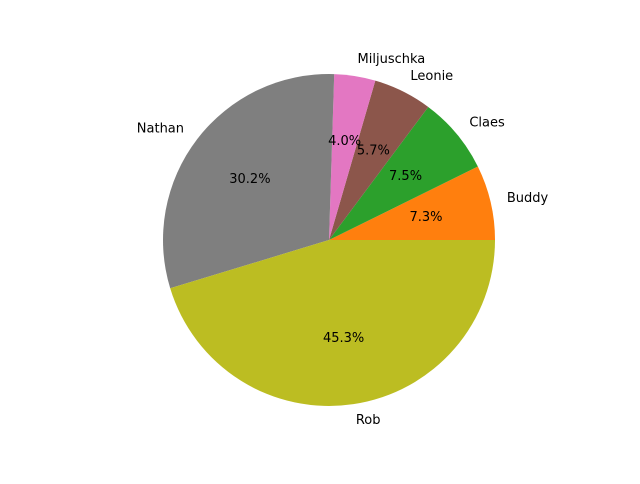 This screenshot has height=484, width=640. I want to click on slice-label-miljuschka: Miljuschka, so click(392, 59).